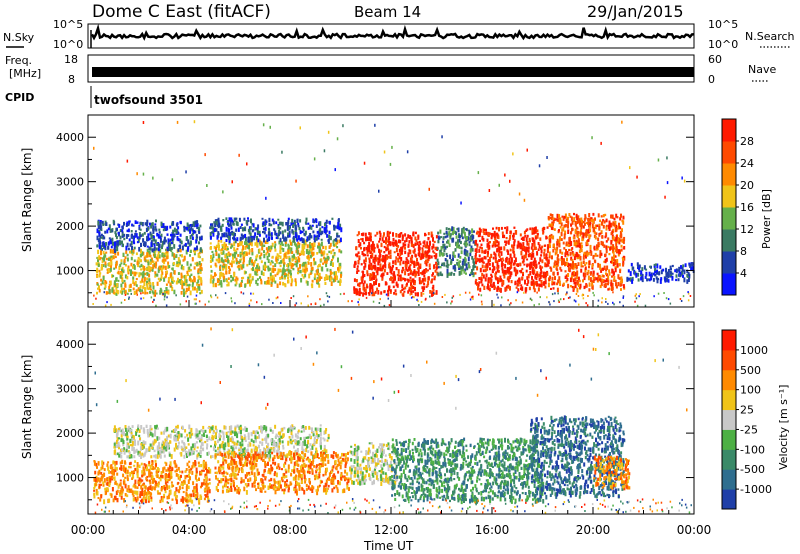 Image resolution: width=800 pixels, height=554 pixels. Describe the element at coordinates (70, 182) in the screenshot. I see `power-y-tick-label: 3000` at that location.